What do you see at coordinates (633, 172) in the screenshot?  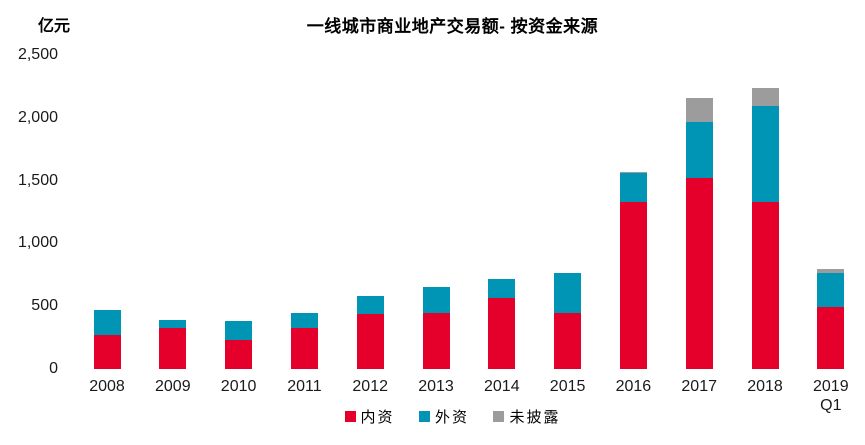 I see `bar-segment-未披露-2016` at bounding box center [633, 172].